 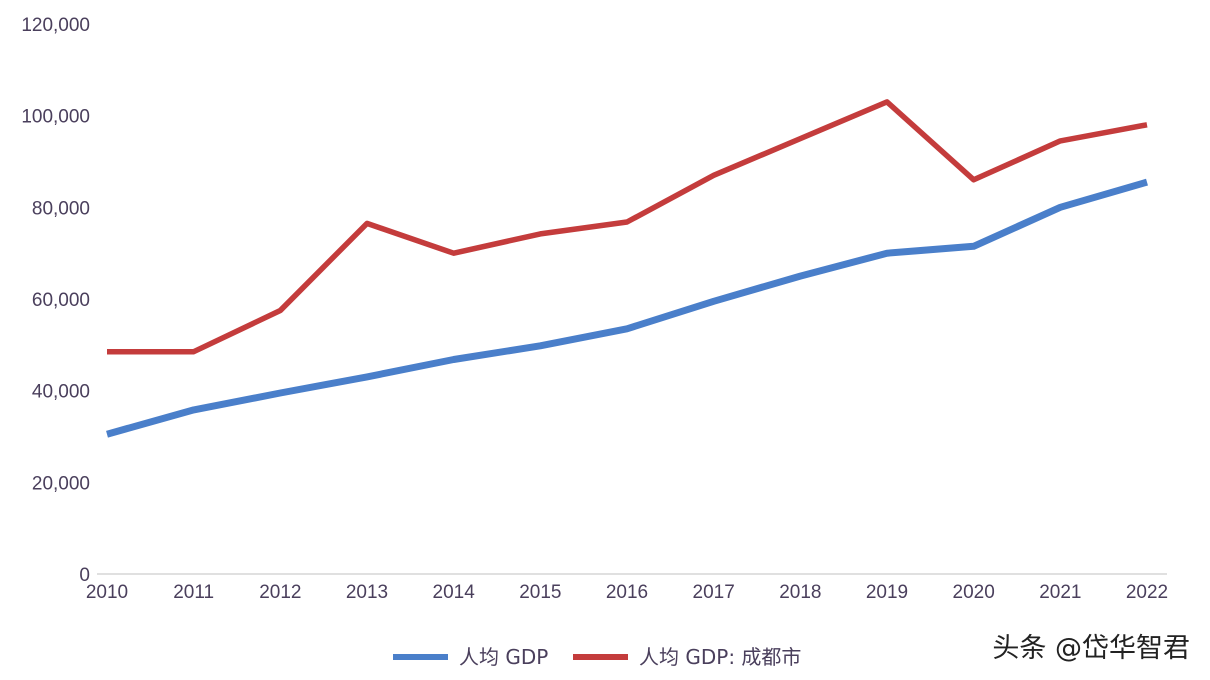 What do you see at coordinates (503, 657) in the screenshot?
I see `legend-label-1: 人均 GDP` at bounding box center [503, 657].